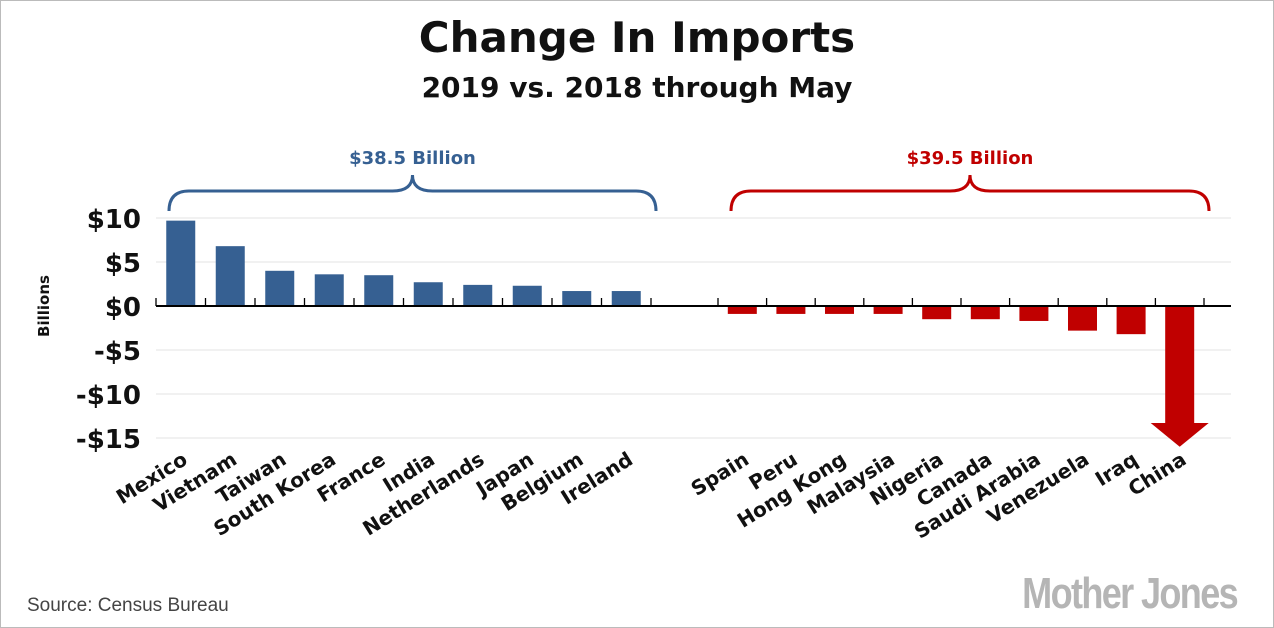 The width and height of the screenshot is (1274, 628). What do you see at coordinates (1082, 318) in the screenshot?
I see `bar-venezuela` at bounding box center [1082, 318].